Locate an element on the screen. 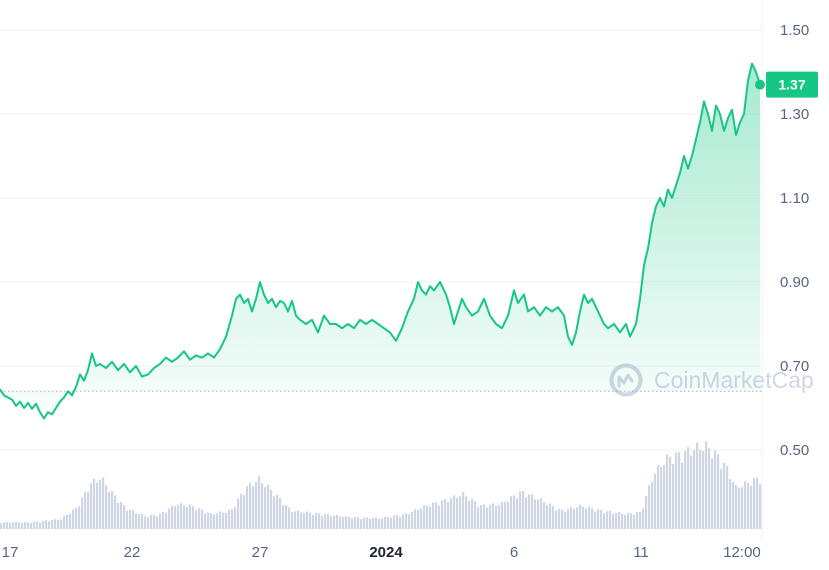 This screenshot has width=829, height=570. y-tick-label: 0.90 is located at coordinates (794, 282).